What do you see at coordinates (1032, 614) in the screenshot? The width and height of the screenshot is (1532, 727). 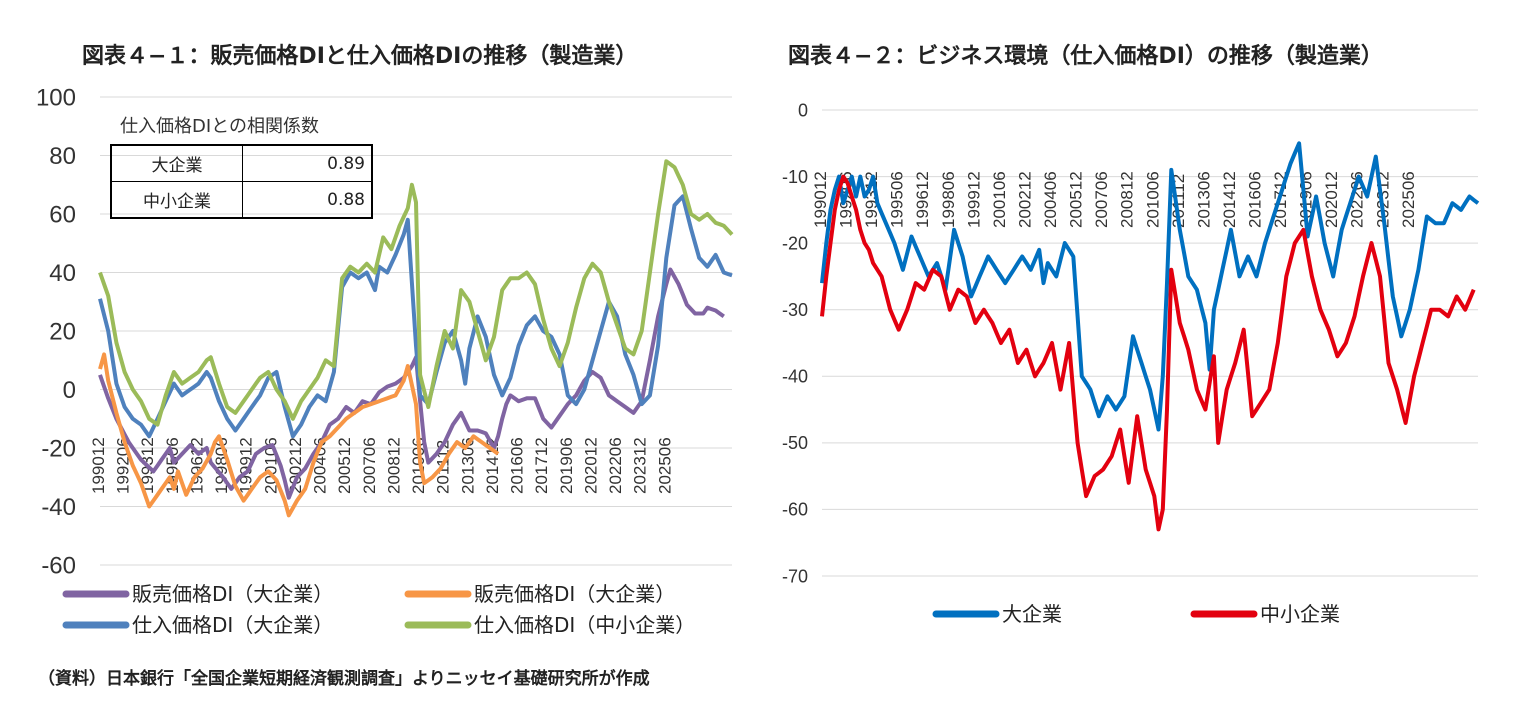 I see `legend-label: 大企業` at bounding box center [1032, 614].